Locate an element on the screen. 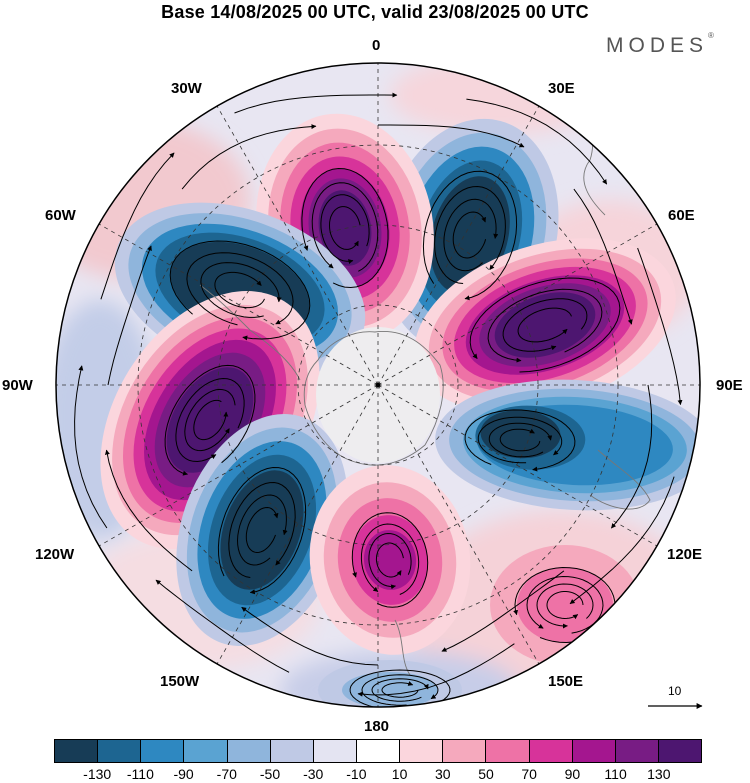 This screenshot has height=783, width=750. colorbar-tick-label: -70 is located at coordinates (226, 774).